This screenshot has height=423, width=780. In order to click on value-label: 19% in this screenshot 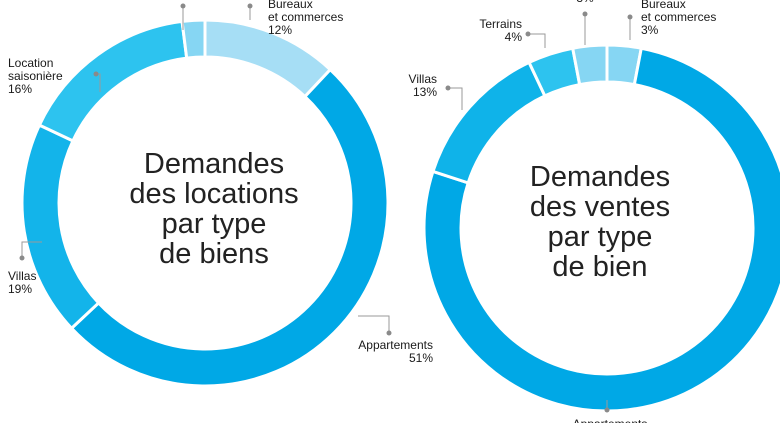, I will do `click(20, 289)`.